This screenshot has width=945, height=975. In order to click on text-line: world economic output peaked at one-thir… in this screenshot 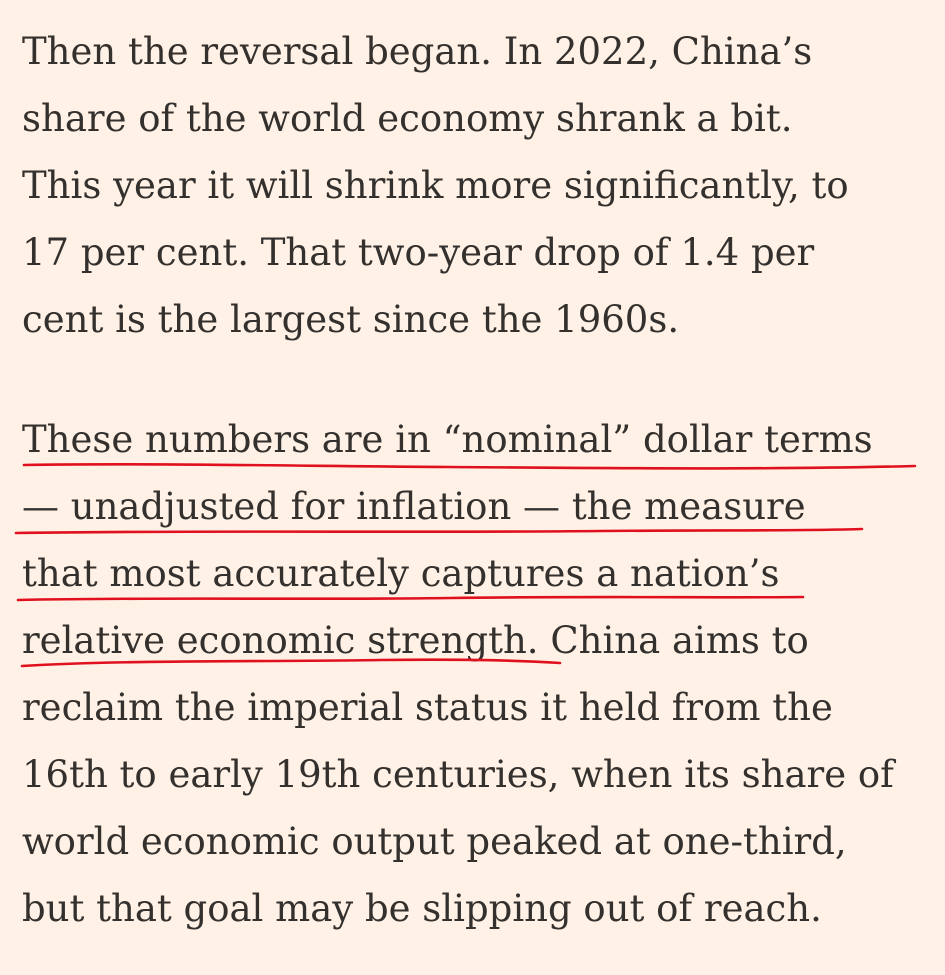, I will do `click(434, 841)`.